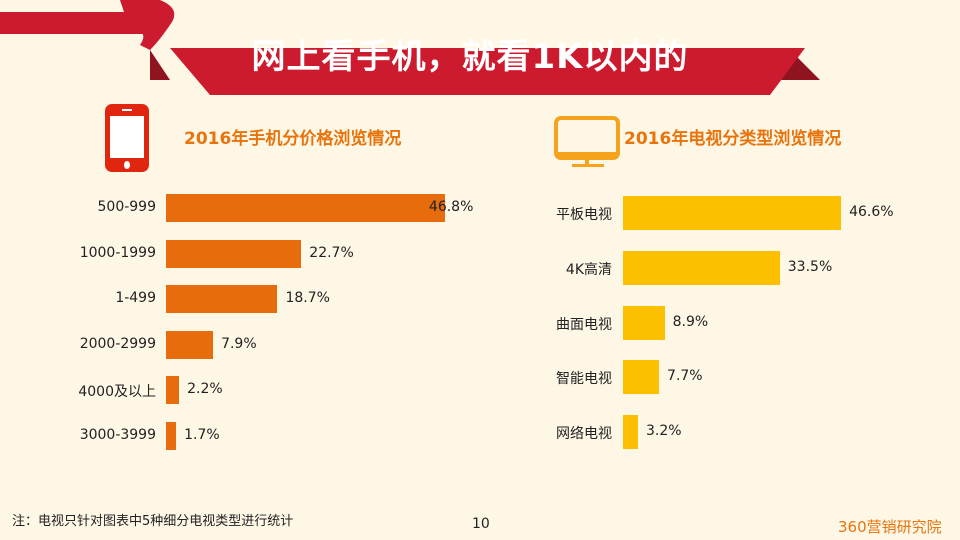  I want to click on phone-category-label: 1-499, so click(135, 298).